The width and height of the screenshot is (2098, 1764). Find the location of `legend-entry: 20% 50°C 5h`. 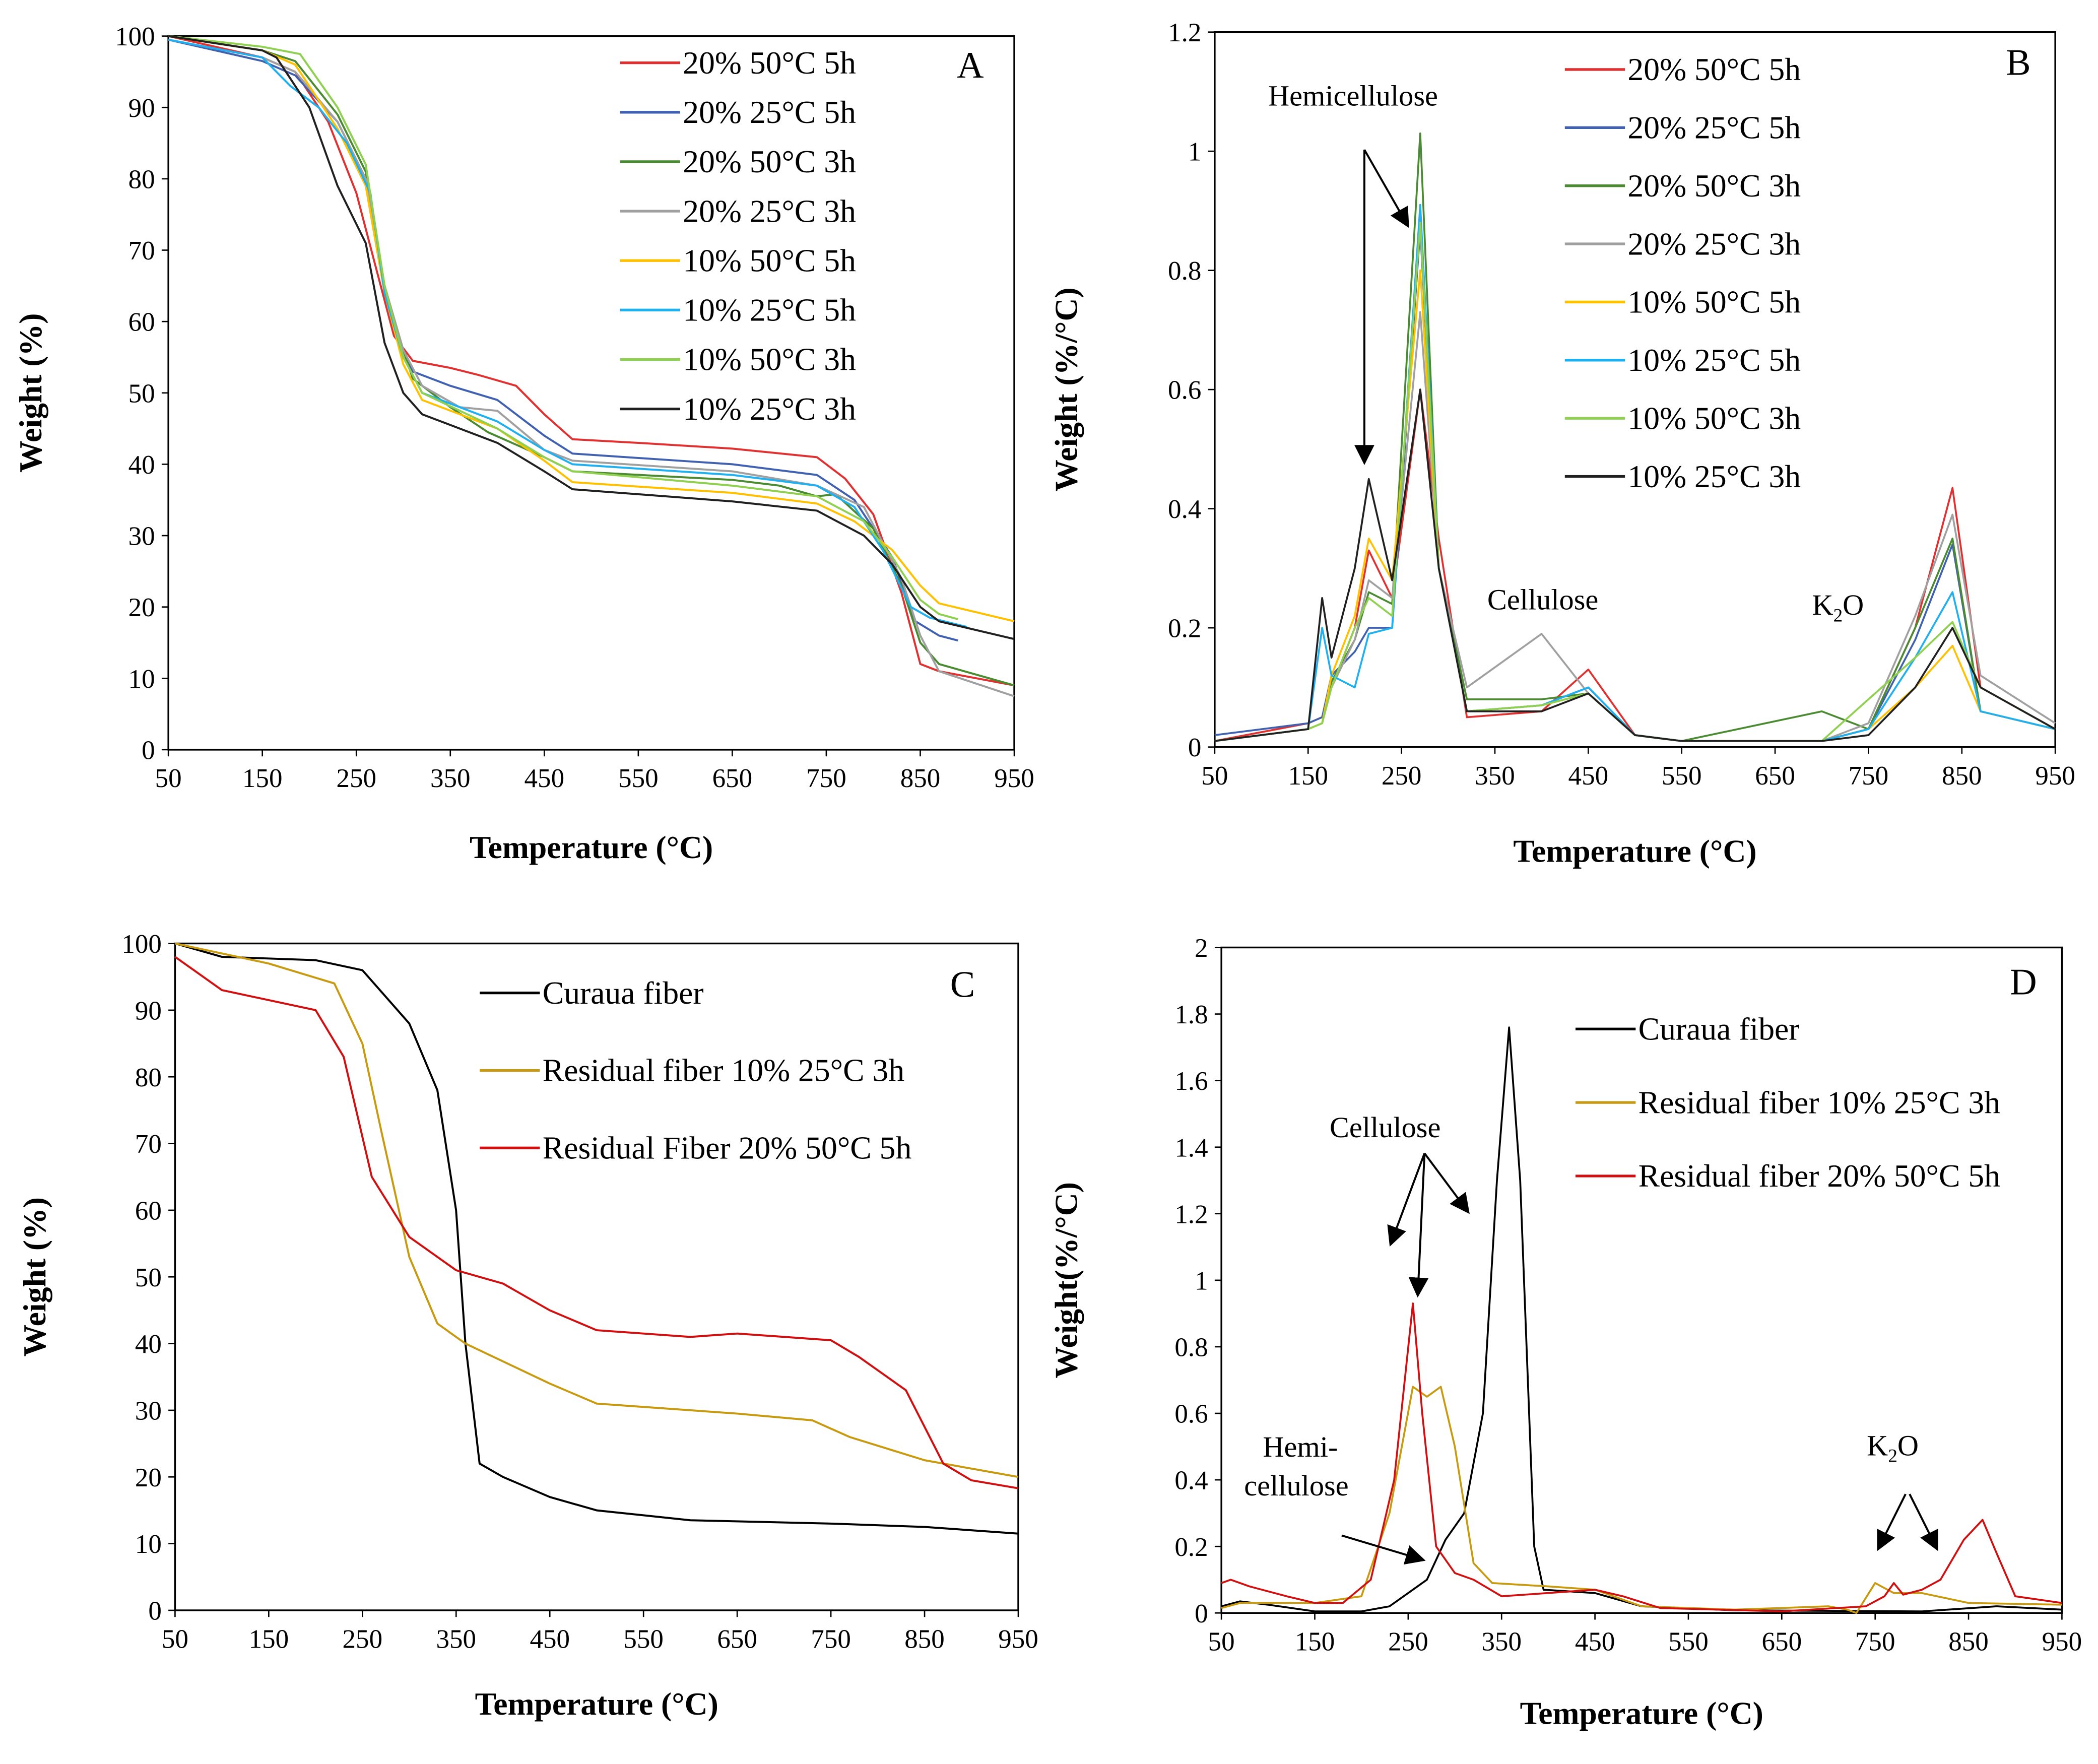

legend-entry: 20% 50°C 5h is located at coordinates (769, 63).